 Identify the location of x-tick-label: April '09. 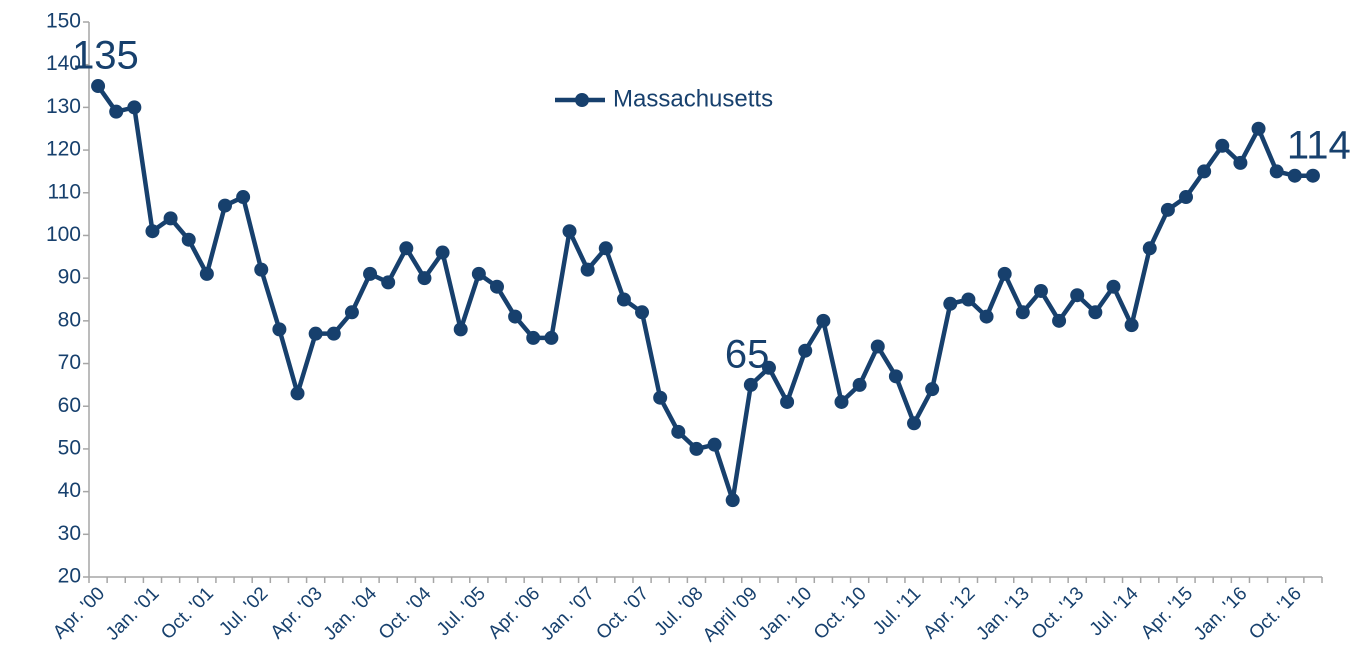
(730, 614).